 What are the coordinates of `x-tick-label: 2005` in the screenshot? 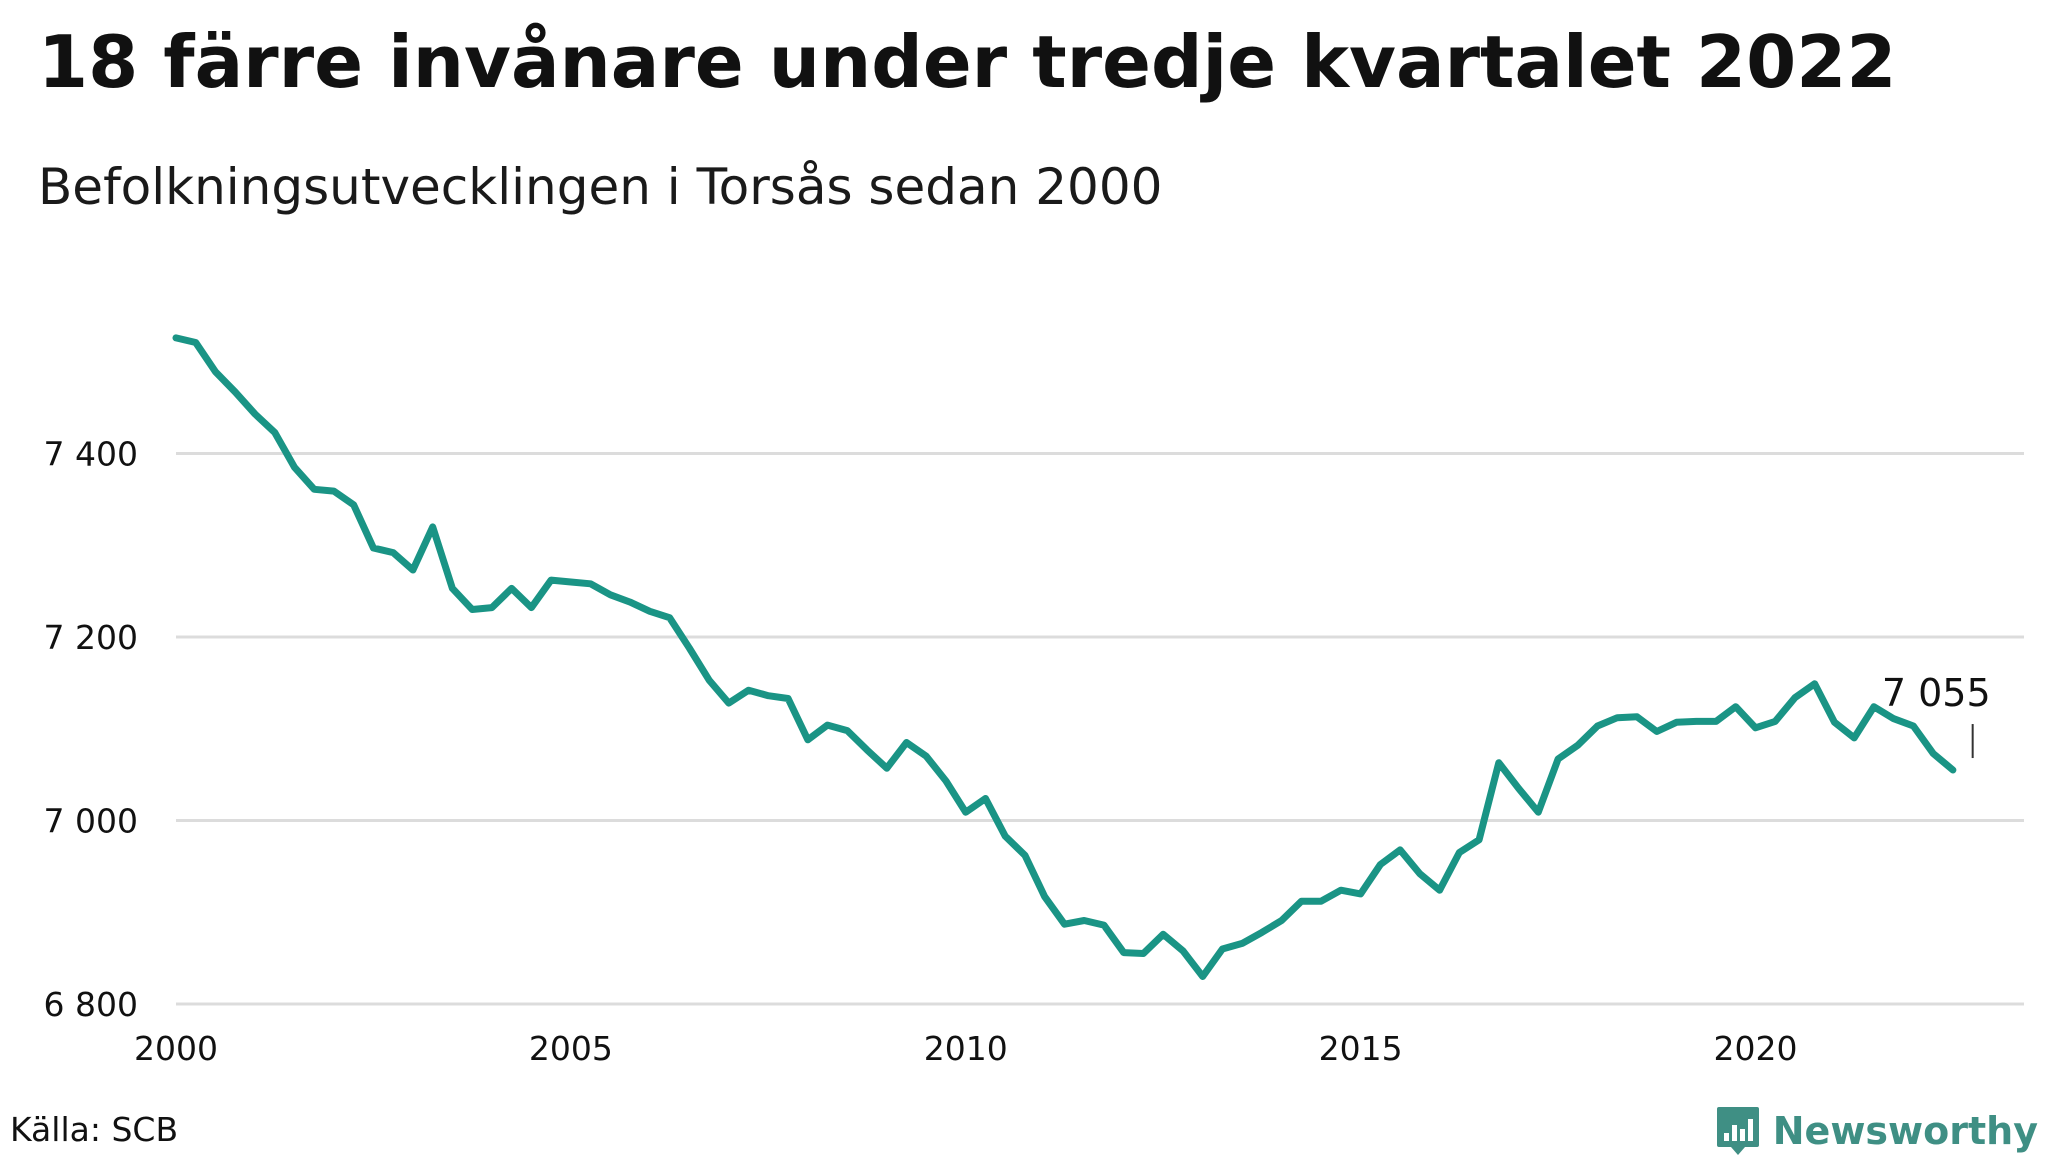 It's located at (571, 1048).